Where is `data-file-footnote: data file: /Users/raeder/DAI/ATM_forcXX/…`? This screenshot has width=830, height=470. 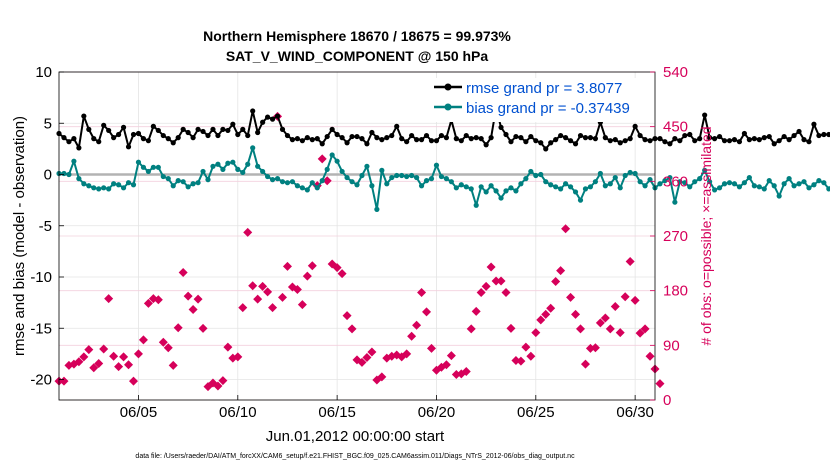
data-file-footnote: data file: /Users/raeder/DAI/ATM_forcXX/… is located at coordinates (355, 456).